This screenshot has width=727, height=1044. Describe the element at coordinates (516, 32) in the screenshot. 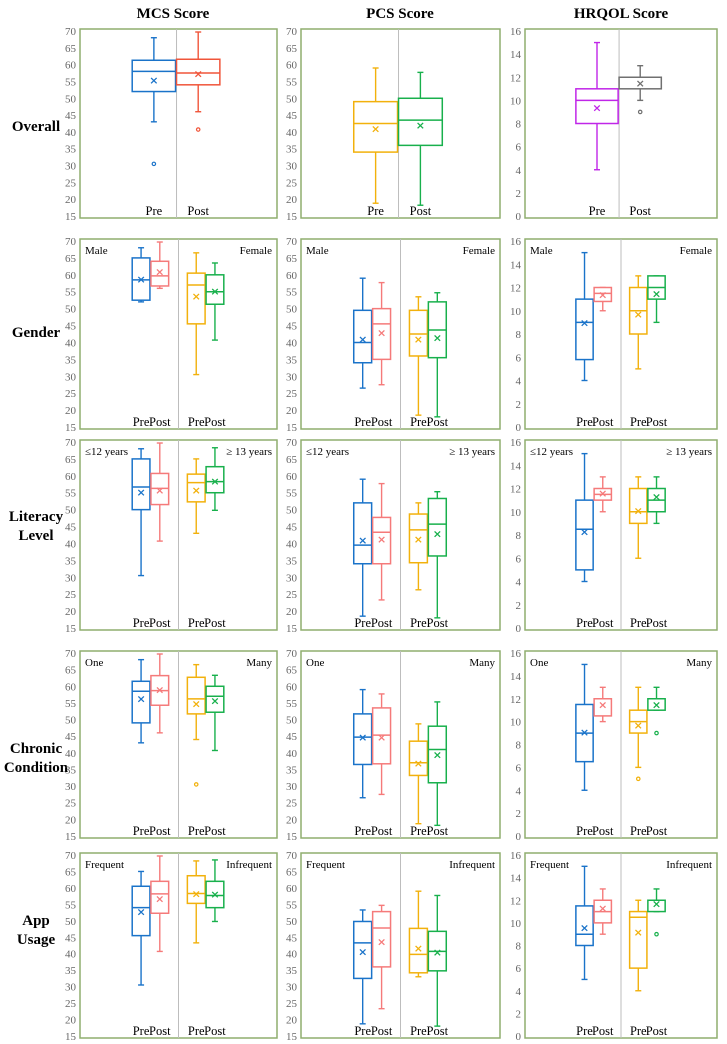

I see `y-tick-label: 16` at that location.